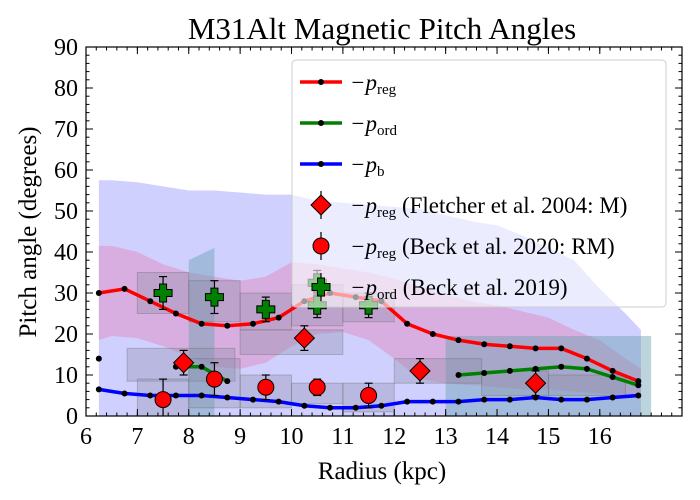  What do you see at coordinates (137, 437) in the screenshot?
I see `x-tick-label: 7` at bounding box center [137, 437].